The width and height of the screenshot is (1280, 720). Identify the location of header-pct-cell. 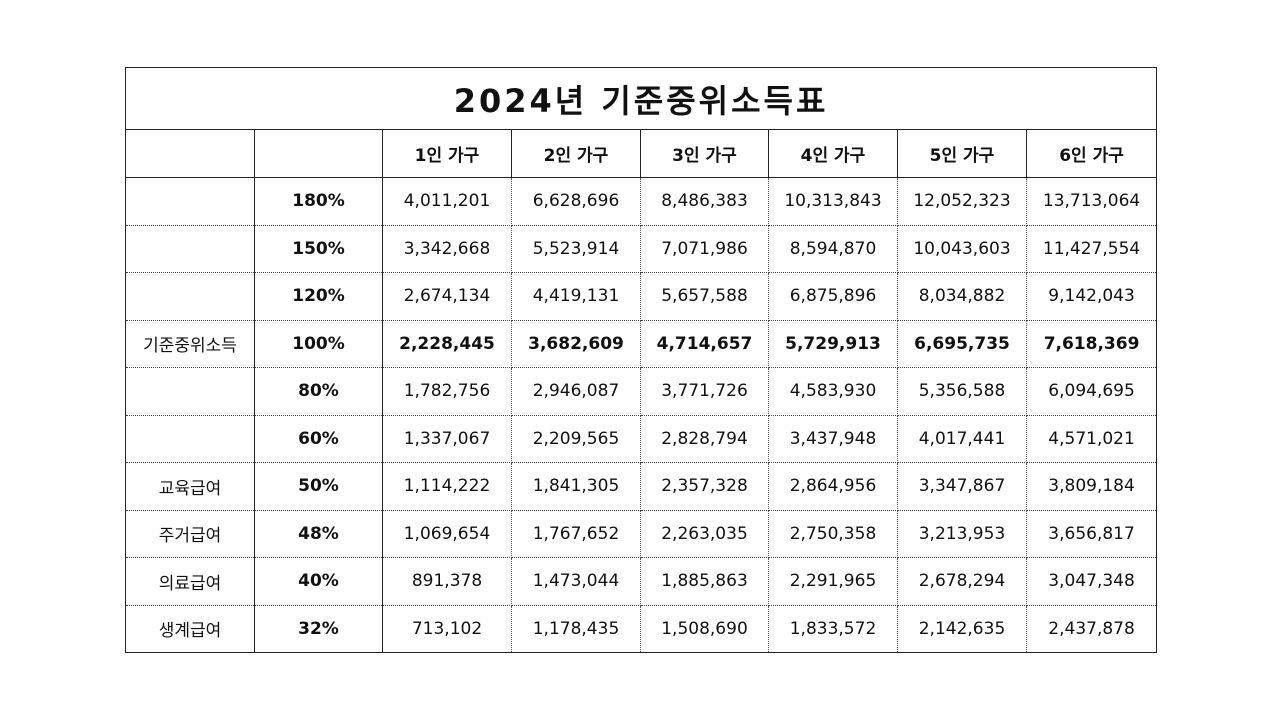
(318, 153).